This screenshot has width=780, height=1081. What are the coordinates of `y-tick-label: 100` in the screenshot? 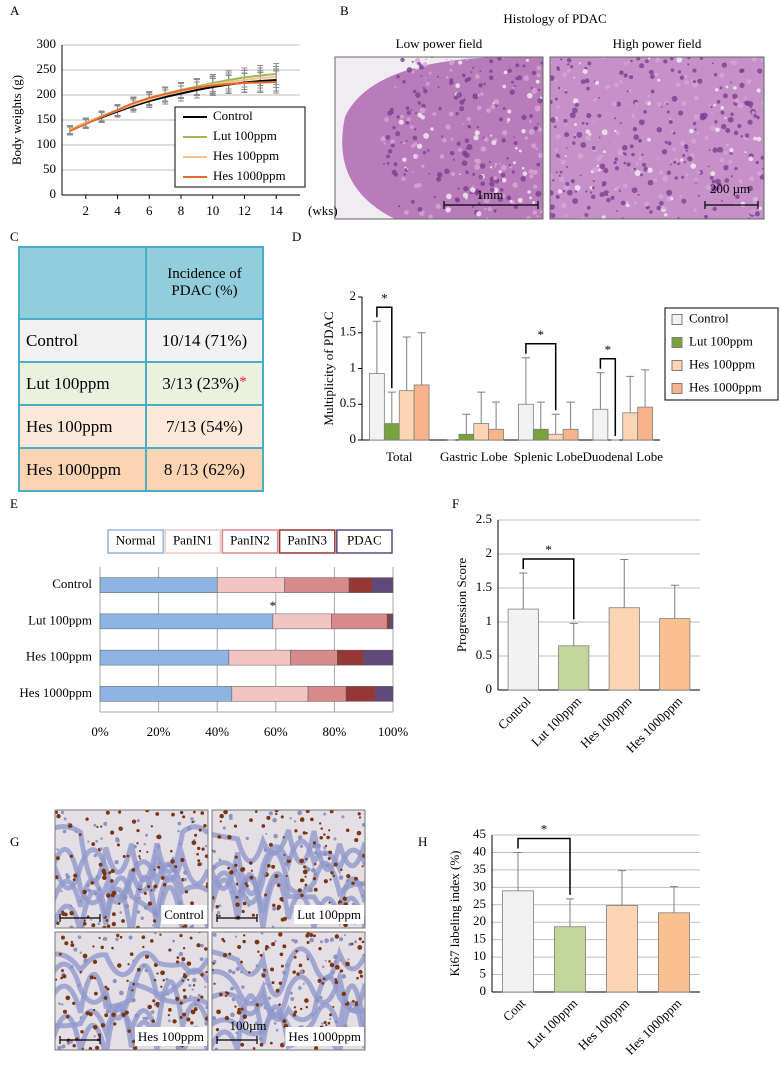 It's located at (47, 143).